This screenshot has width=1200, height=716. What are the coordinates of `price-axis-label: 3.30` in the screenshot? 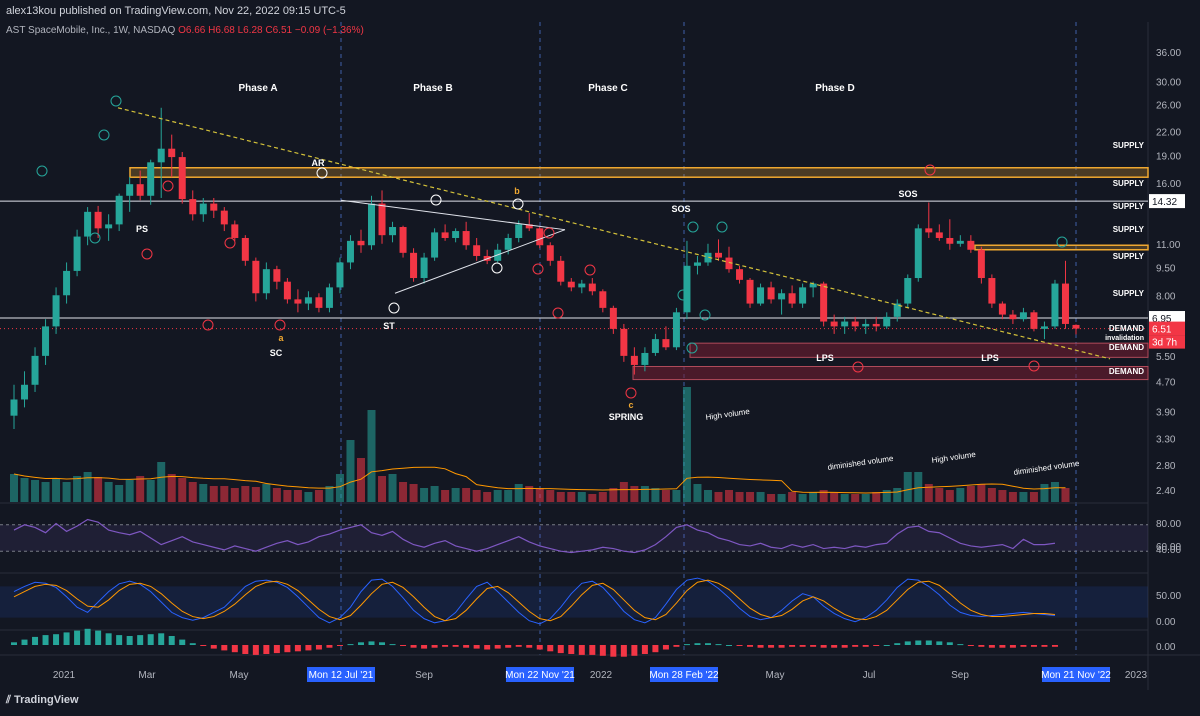 It's located at (1166, 439).